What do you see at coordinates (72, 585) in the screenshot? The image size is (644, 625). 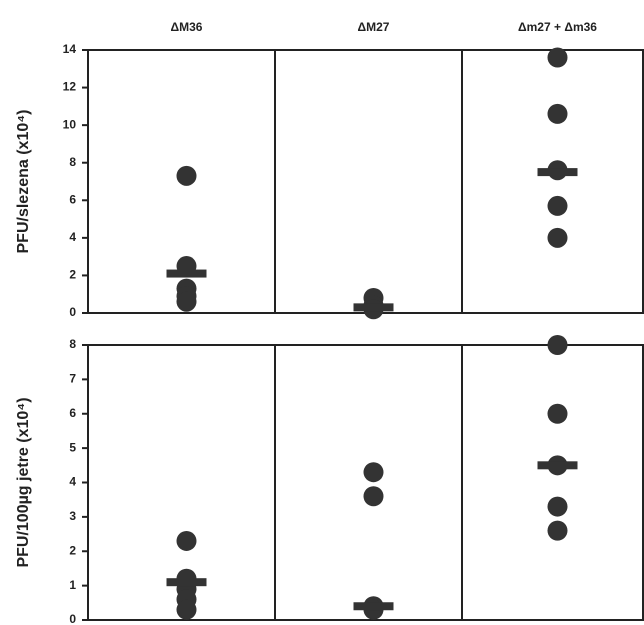 I see `y-tick-label: 1` at bounding box center [72, 585].